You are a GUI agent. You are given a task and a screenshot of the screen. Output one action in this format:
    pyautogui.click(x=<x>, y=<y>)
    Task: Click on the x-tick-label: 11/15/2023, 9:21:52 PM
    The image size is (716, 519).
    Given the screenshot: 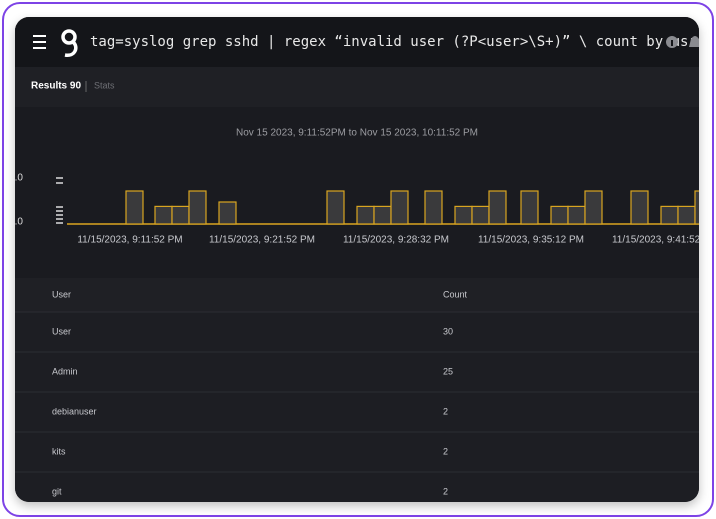 What is the action you would take?
    pyautogui.click(x=262, y=240)
    